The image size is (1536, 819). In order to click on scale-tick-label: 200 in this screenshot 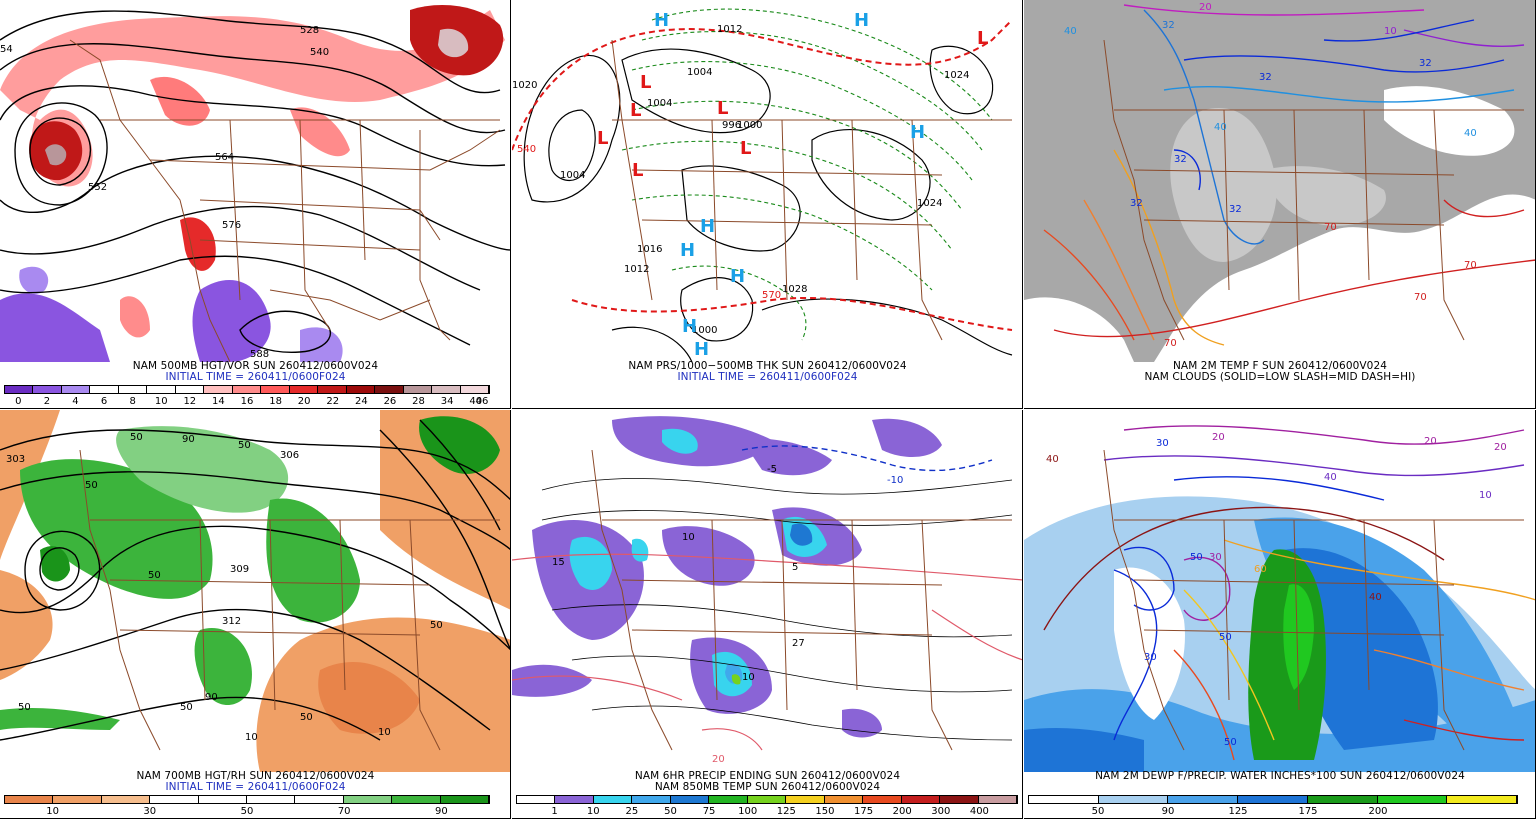, I will do `click(902, 811)`.